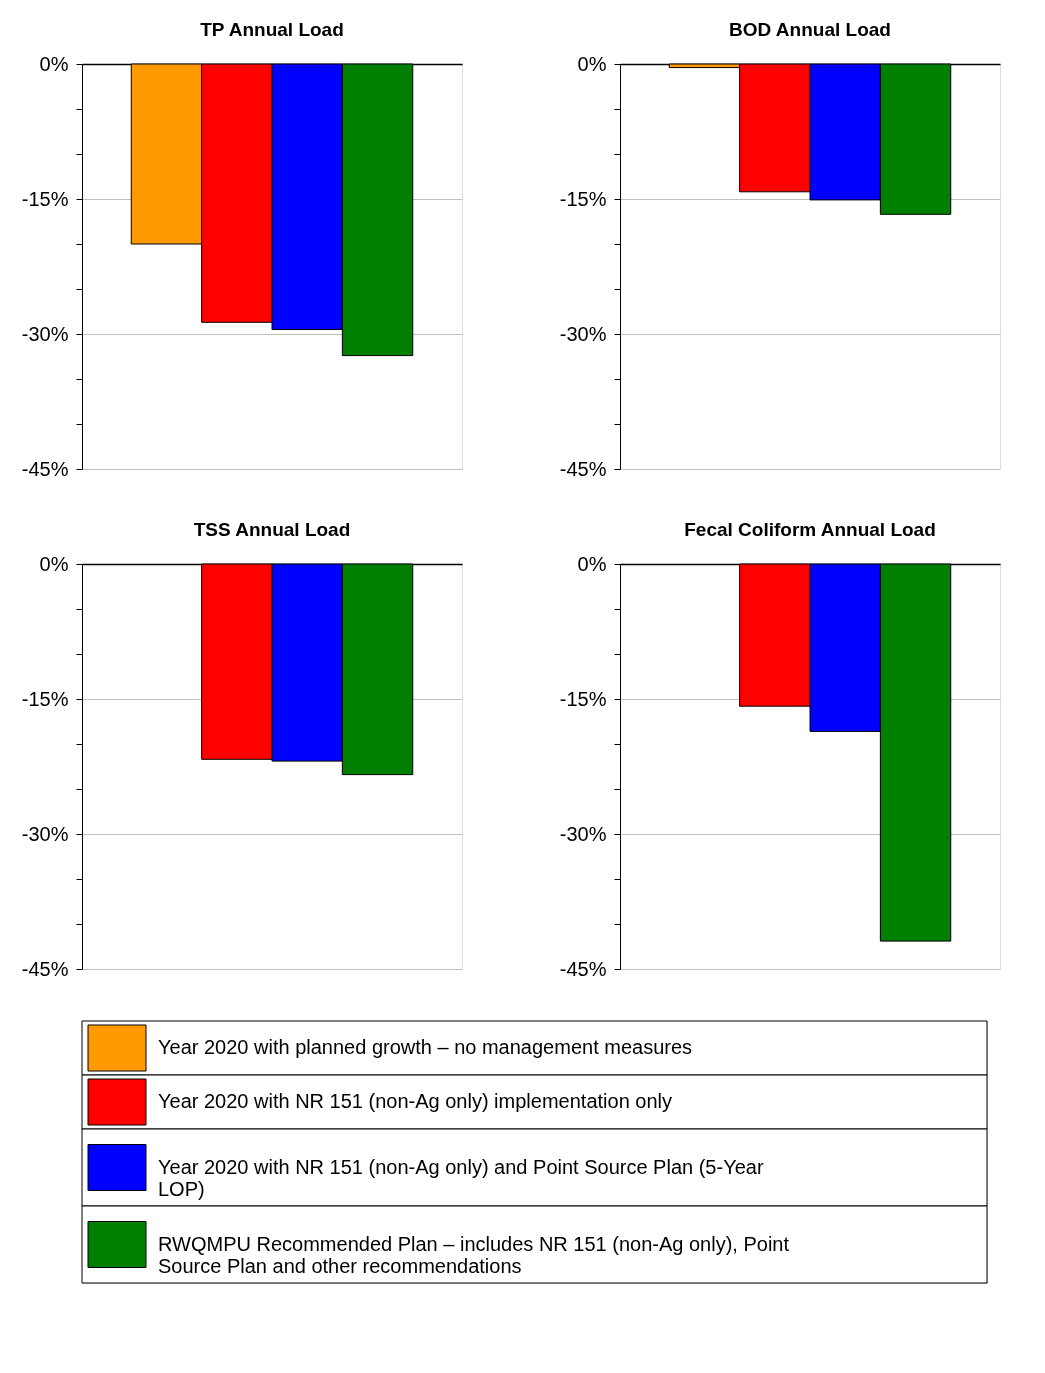 Image resolution: width=1045 pixels, height=1373 pixels. I want to click on chart-title: TP Annual Load, so click(272, 29).